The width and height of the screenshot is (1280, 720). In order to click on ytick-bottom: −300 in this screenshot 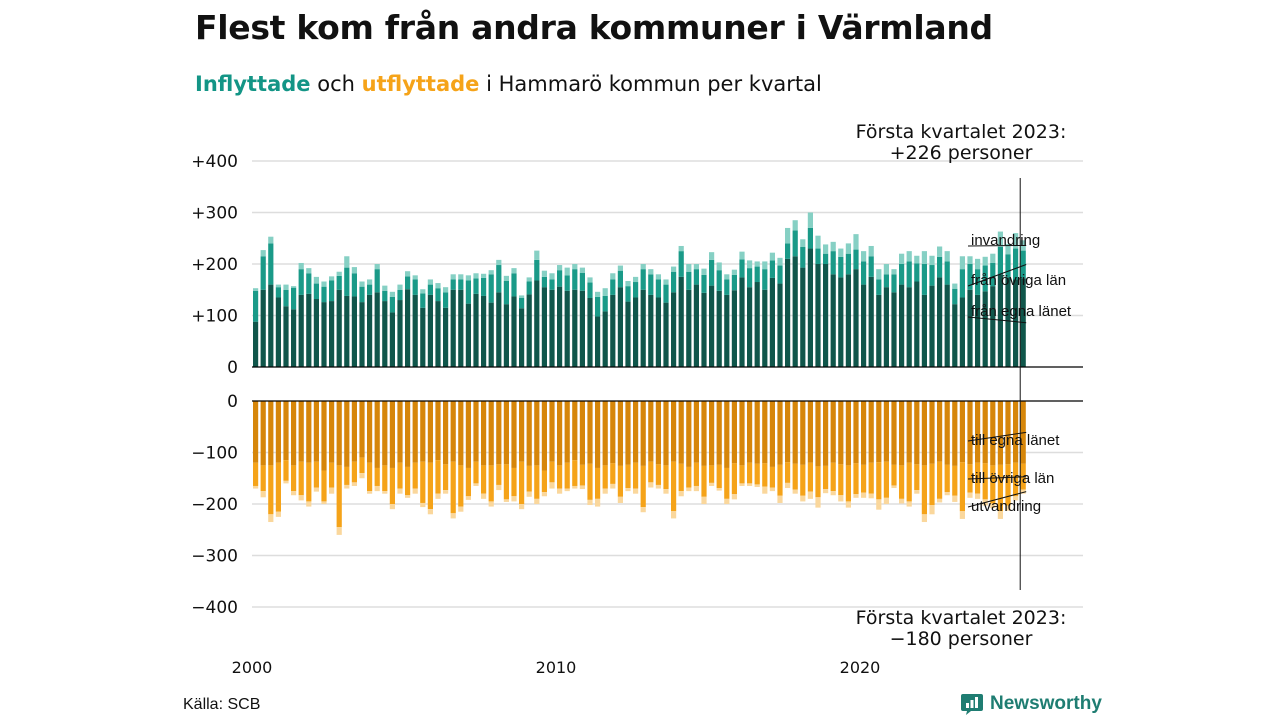, I will do `click(214, 557)`.